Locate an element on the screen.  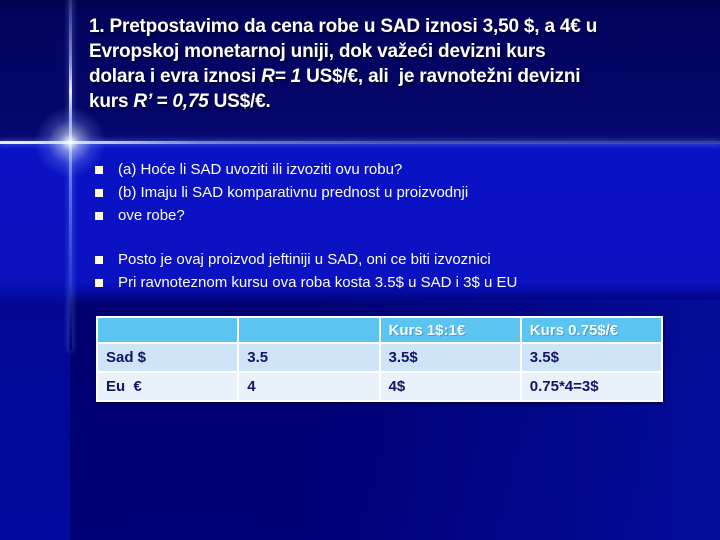
table-header-row: Kurs 1$:1€ Kurs 0.75$/€ is located at coordinates (379, 330).